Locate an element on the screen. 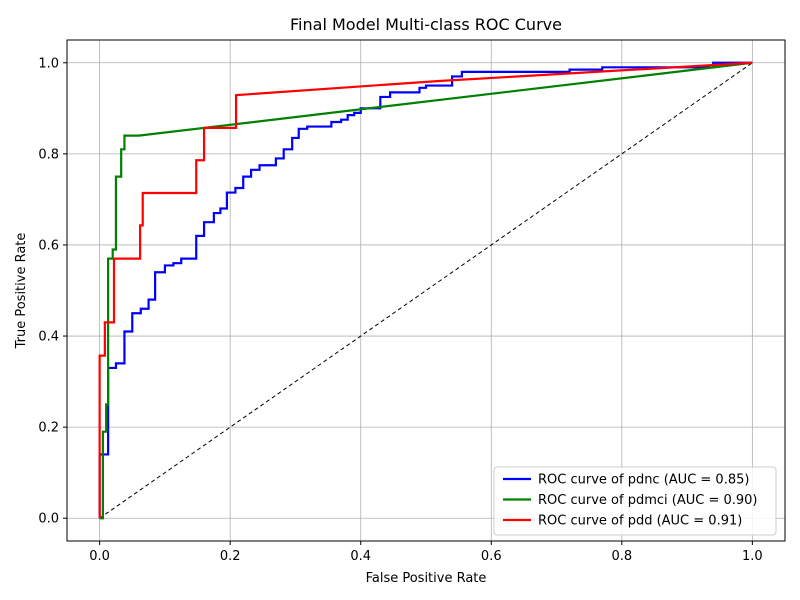 This screenshot has height=600, width=800. x-tick-label: 0.4 is located at coordinates (360, 556).